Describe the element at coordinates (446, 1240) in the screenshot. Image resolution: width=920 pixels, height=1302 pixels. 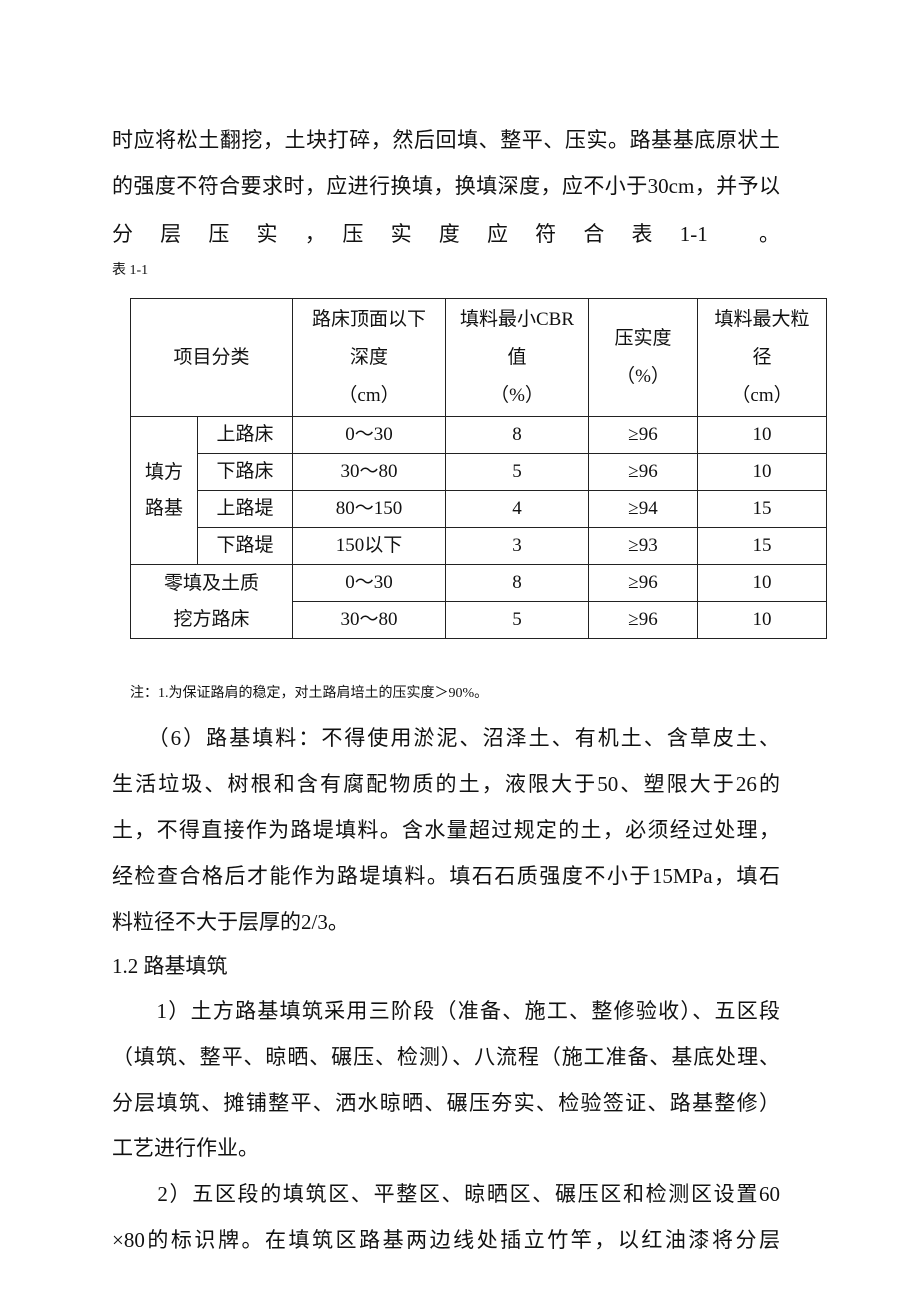
I see `paragraph-line: ×80的标识牌。在填筑区路基两边线处插立竹竿，以红油漆将分层` at that location.